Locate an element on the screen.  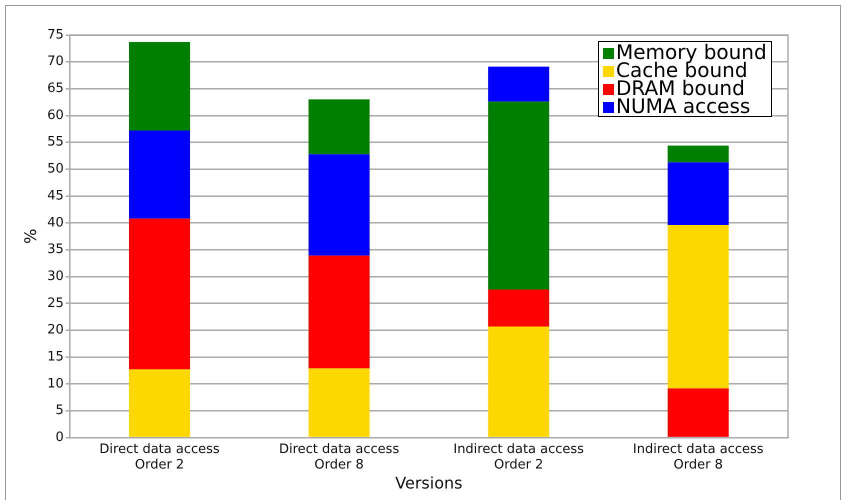
y-tick-label: 20 is located at coordinates (55, 330).